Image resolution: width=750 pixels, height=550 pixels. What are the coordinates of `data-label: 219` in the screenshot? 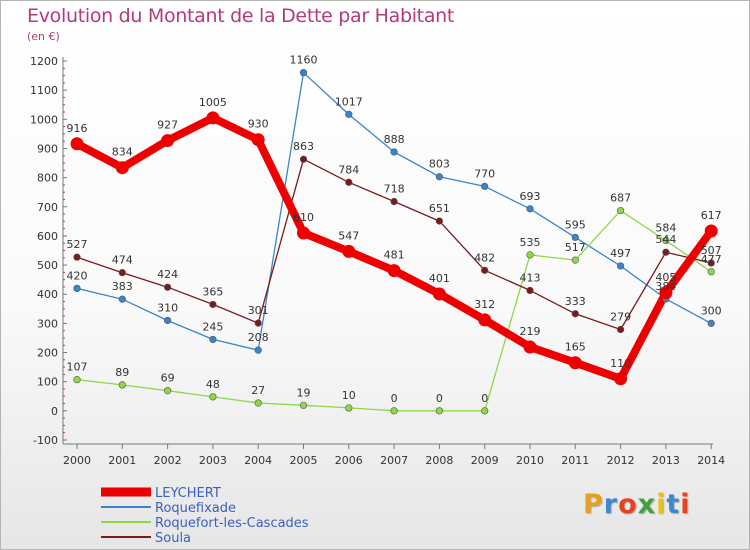 It's located at (530, 331).